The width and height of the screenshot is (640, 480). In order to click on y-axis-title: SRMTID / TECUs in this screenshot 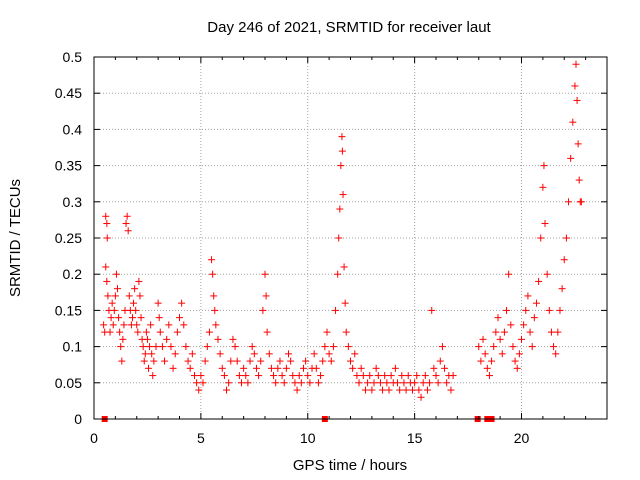, I will do `click(15, 238)`.